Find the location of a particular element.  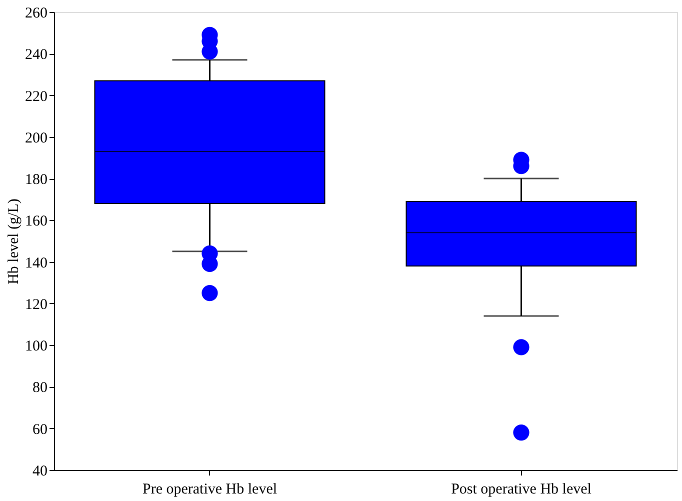

y-tick-label: 60 is located at coordinates (40, 430).